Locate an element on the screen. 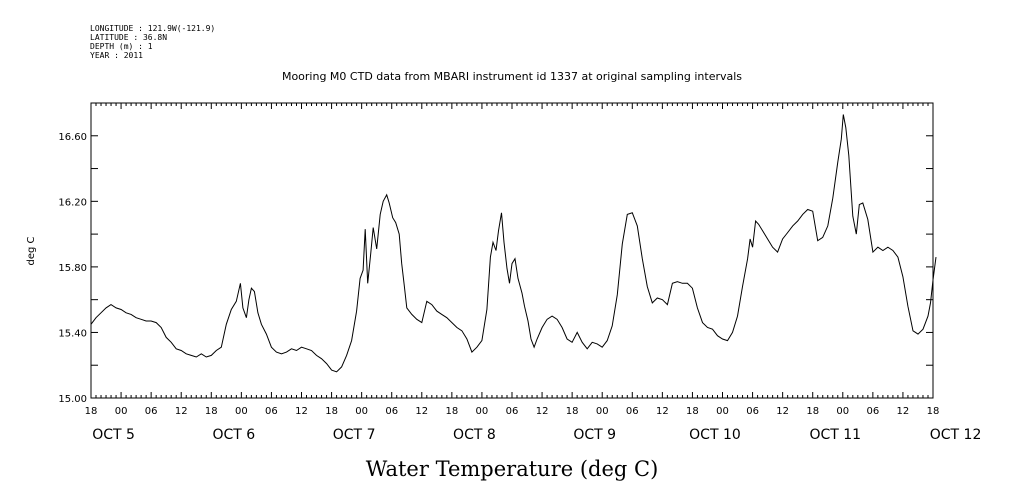 The width and height of the screenshot is (1009, 504). x-day-label: OCT 7 is located at coordinates (354, 435).